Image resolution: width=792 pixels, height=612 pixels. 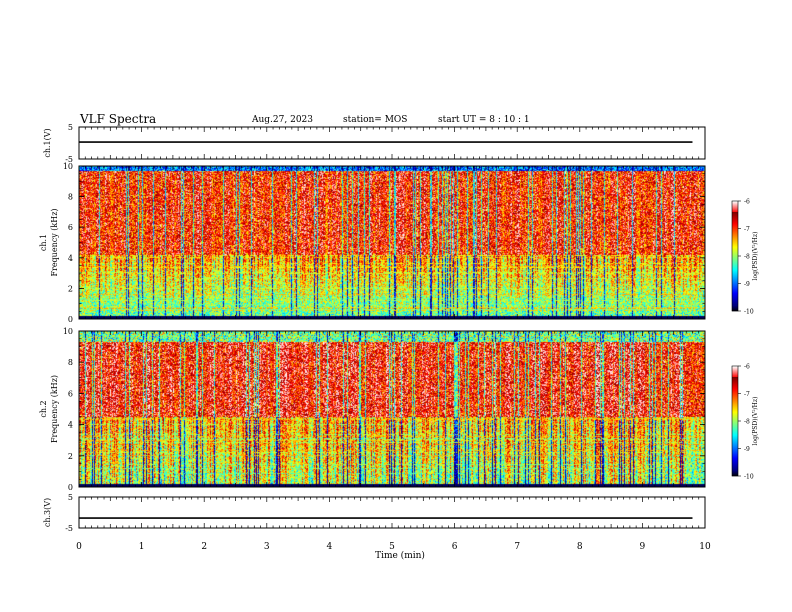 I want to click on y-axis-label: Frequency (kHz), so click(x=54, y=409).